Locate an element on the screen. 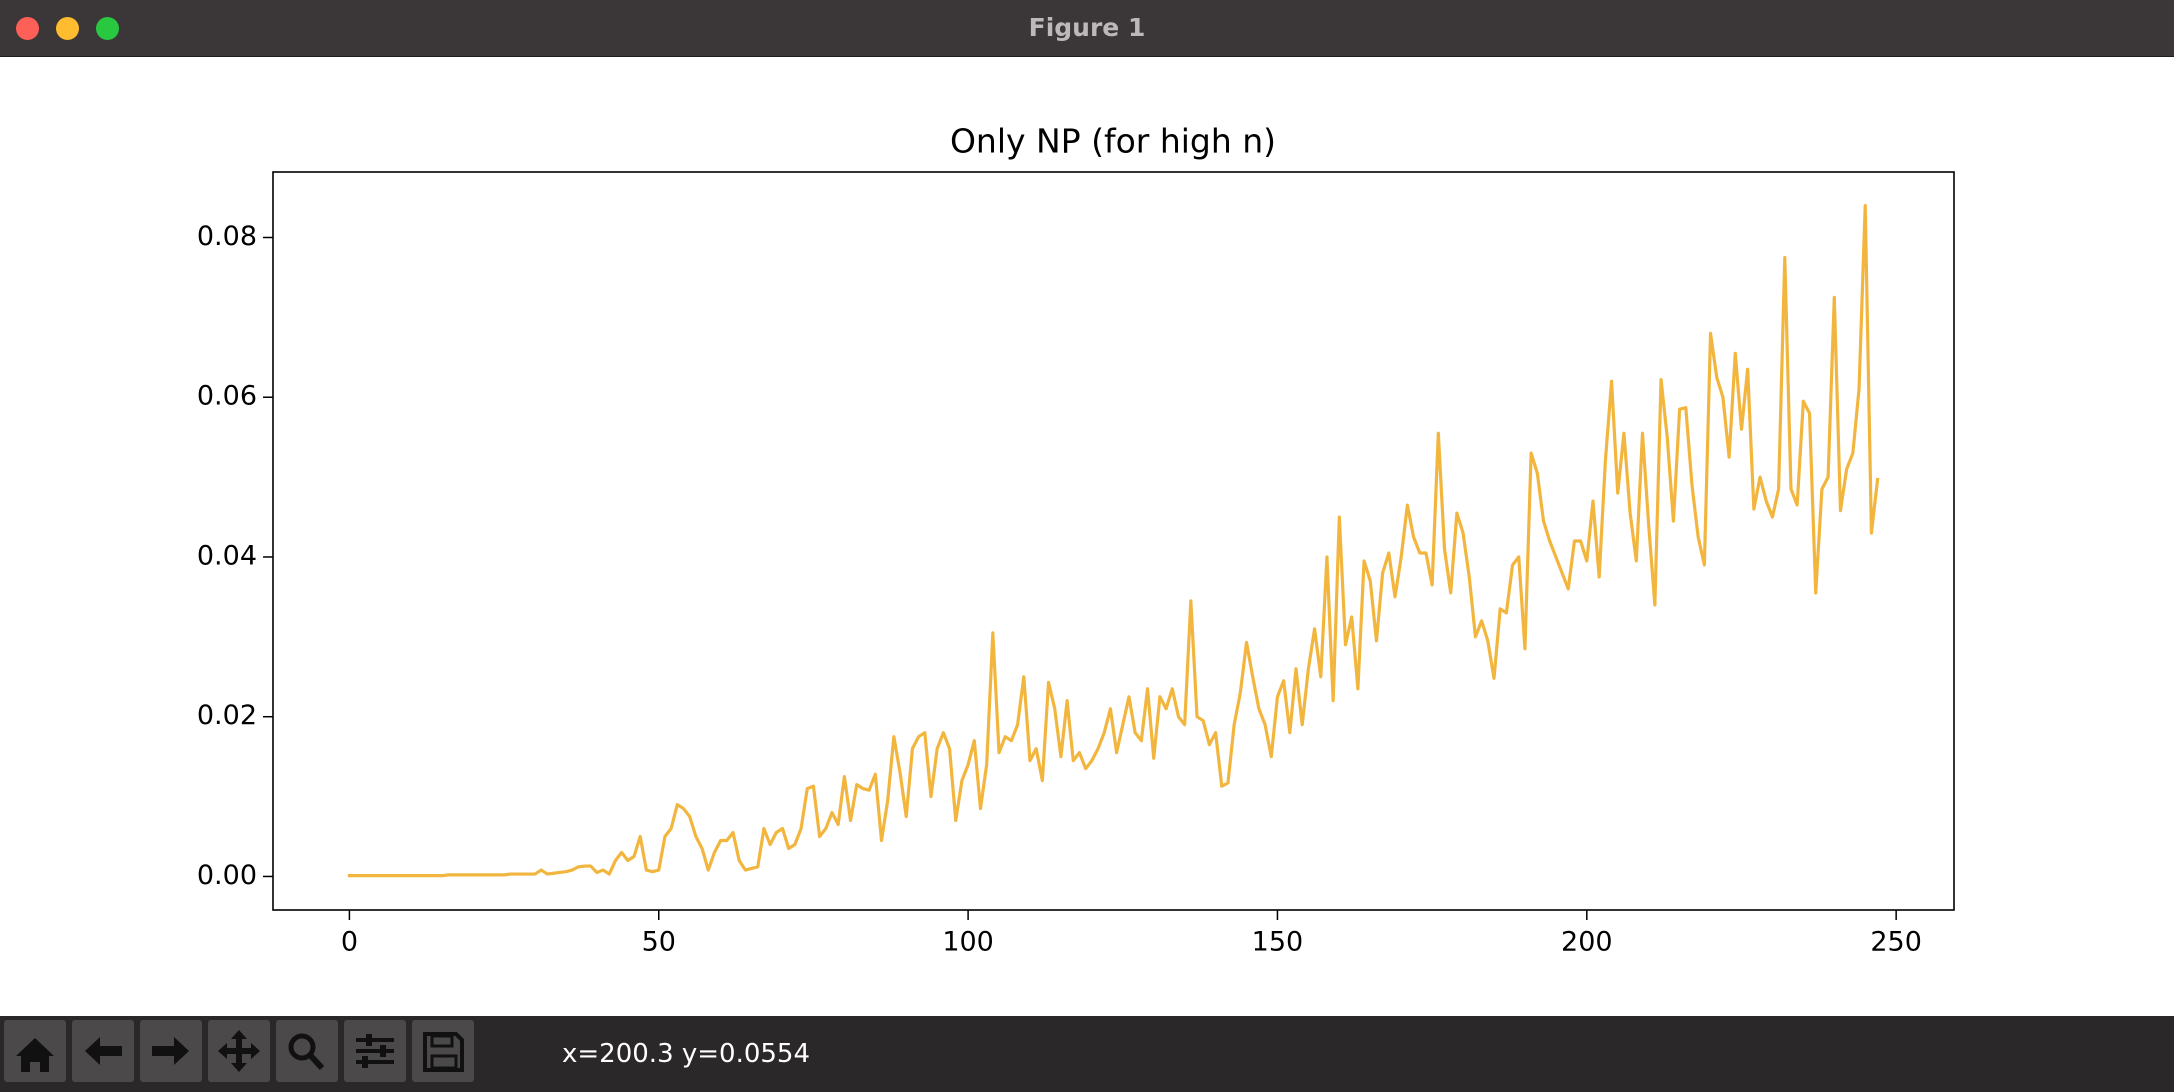 The width and height of the screenshot is (2174, 1092). close-button is located at coordinates (27, 28).